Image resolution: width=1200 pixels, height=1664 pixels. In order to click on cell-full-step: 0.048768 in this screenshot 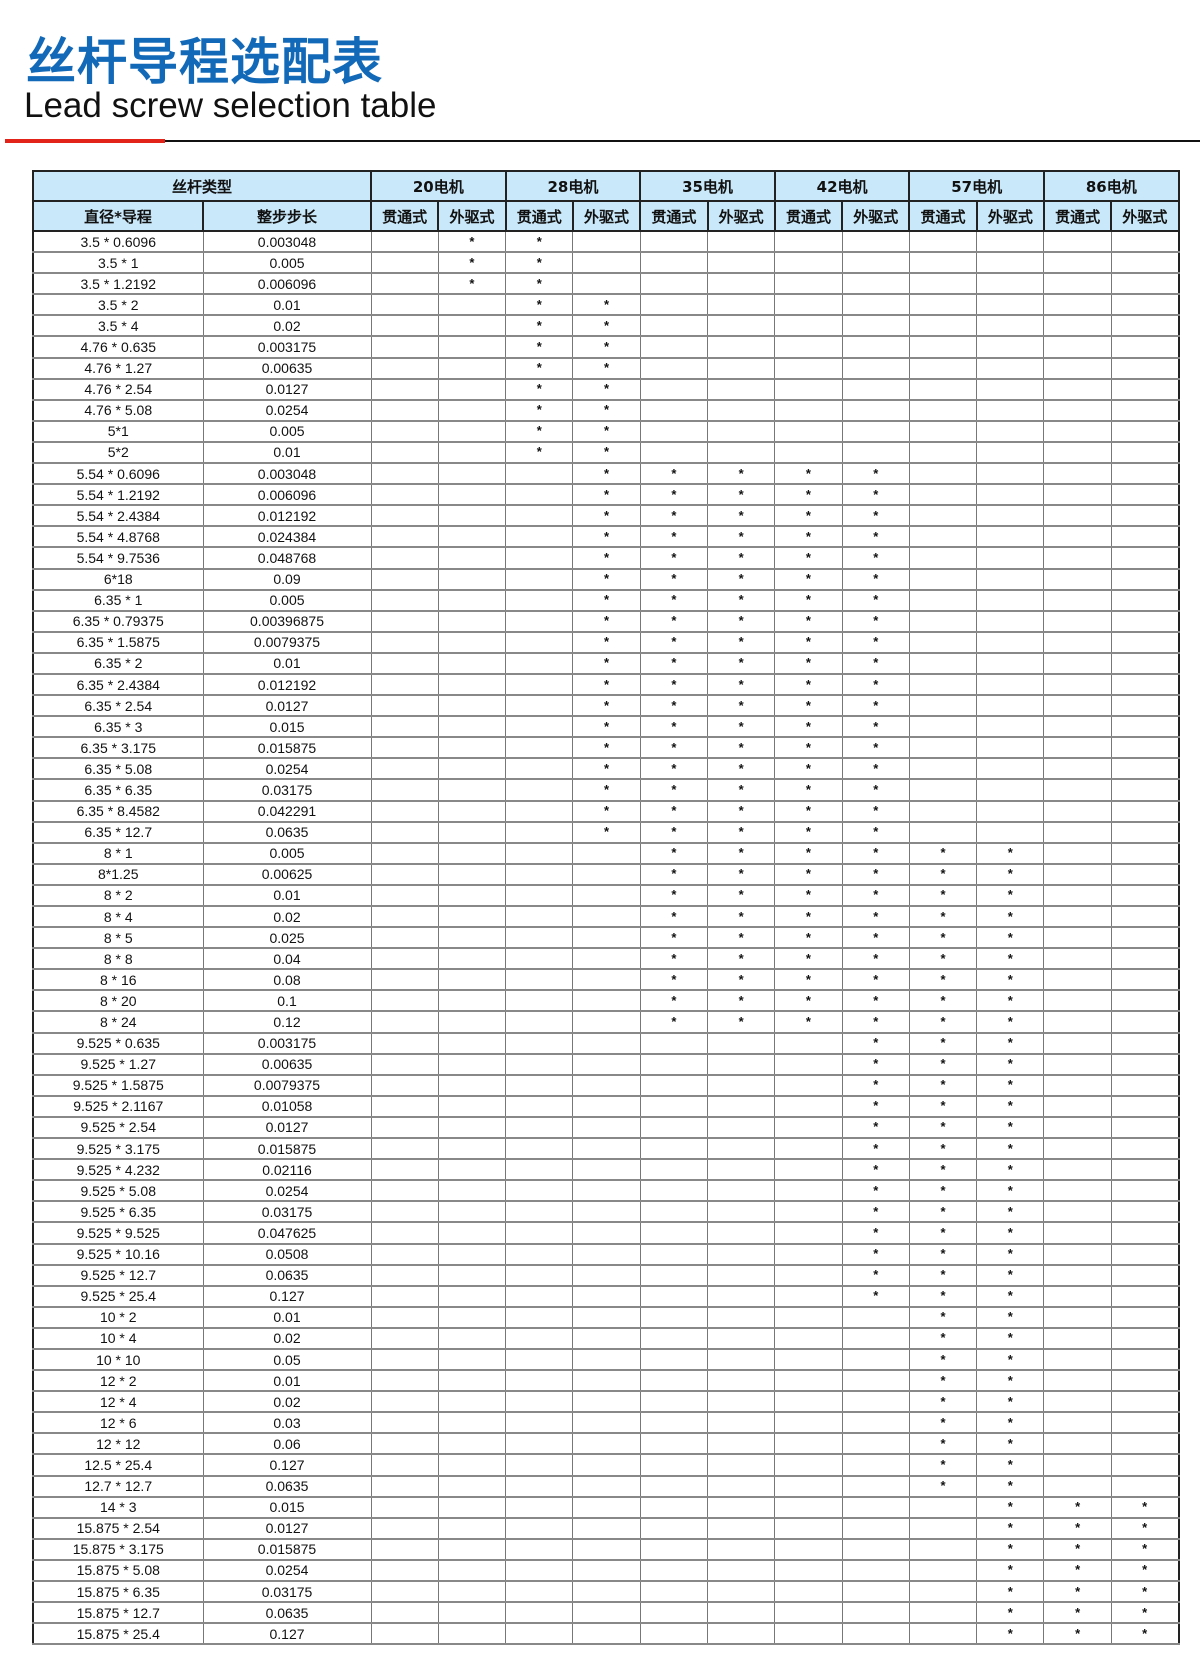, I will do `click(287, 558)`.